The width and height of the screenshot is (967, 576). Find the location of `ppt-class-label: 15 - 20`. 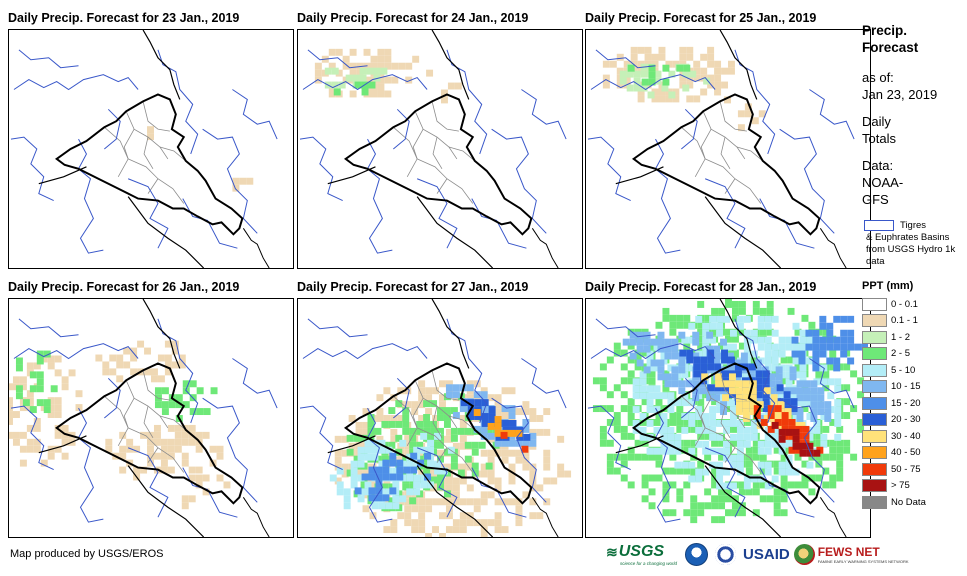

ppt-class-label: 15 - 20 is located at coordinates (906, 403).